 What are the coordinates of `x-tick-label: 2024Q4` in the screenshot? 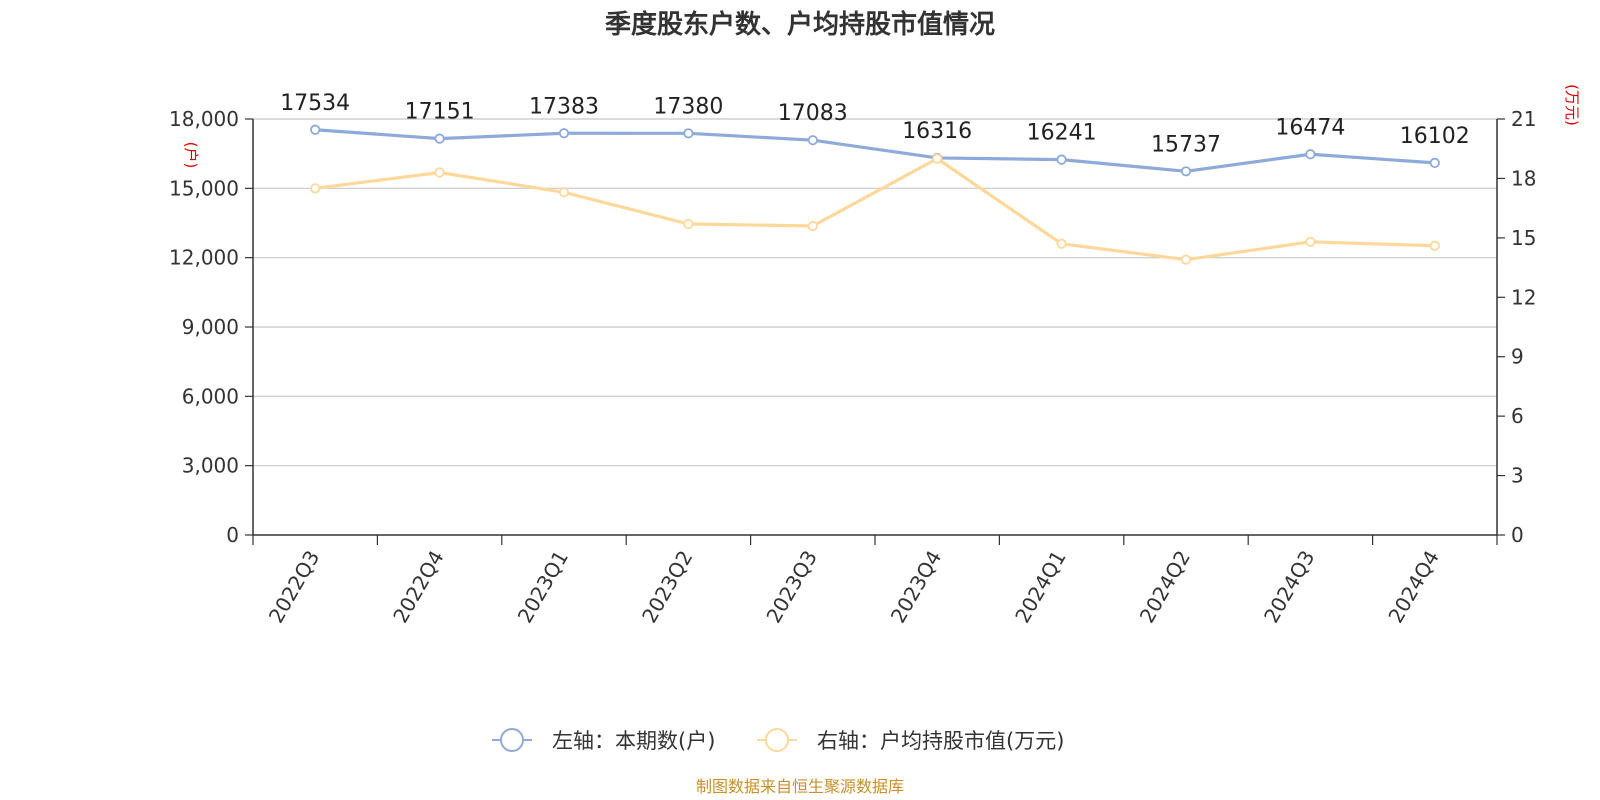 It's located at (1413, 586).